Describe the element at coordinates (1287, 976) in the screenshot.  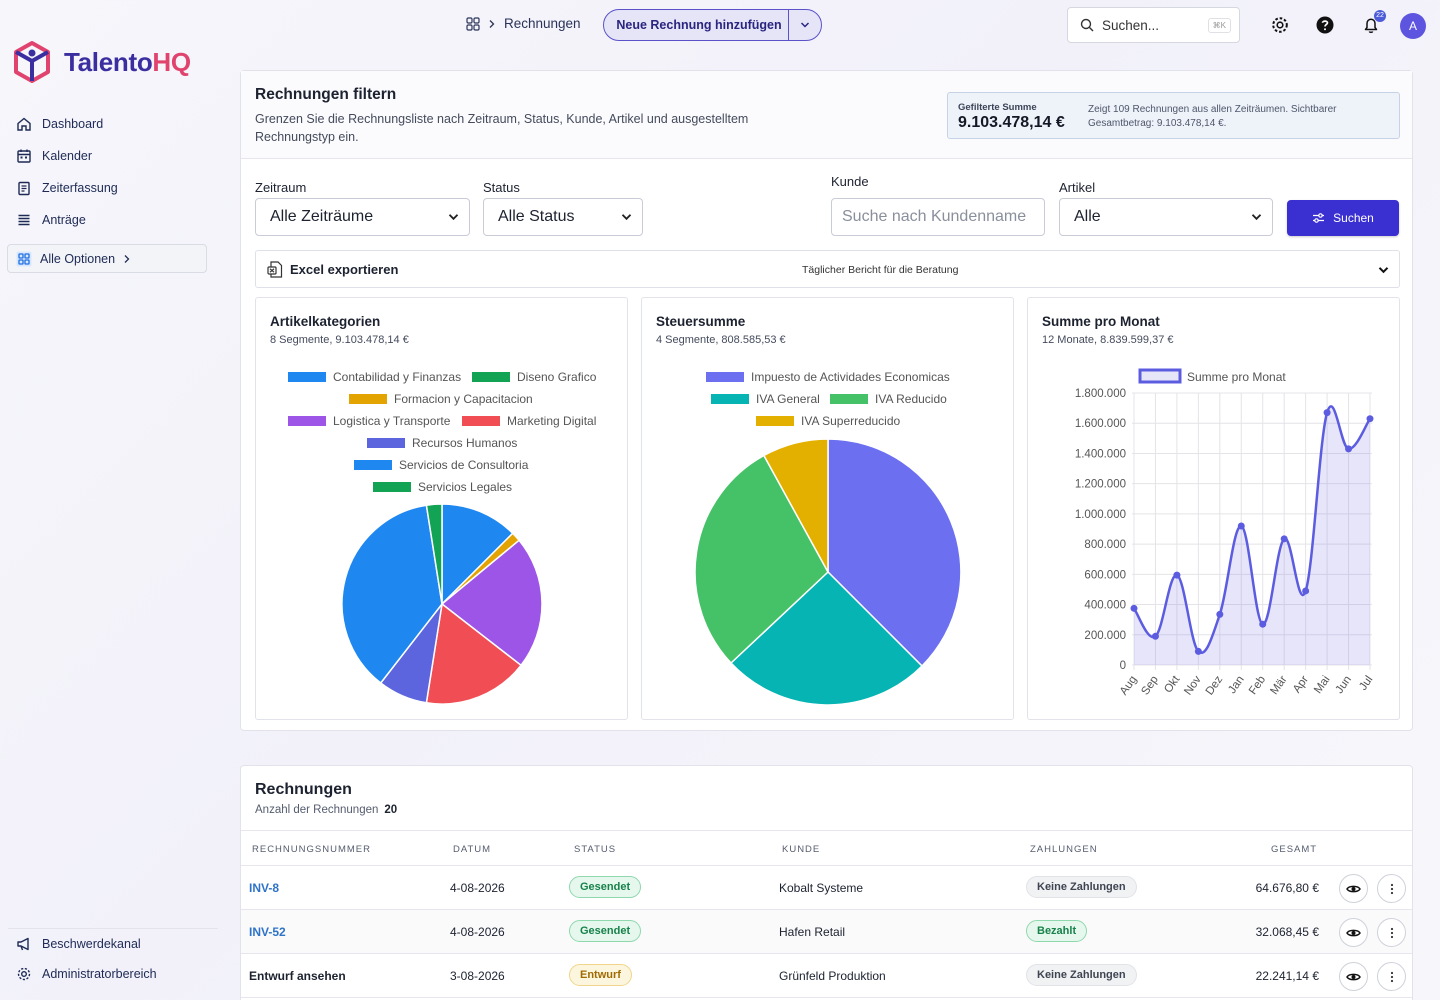
I see `invoice-total: 22.241,14 €` at that location.